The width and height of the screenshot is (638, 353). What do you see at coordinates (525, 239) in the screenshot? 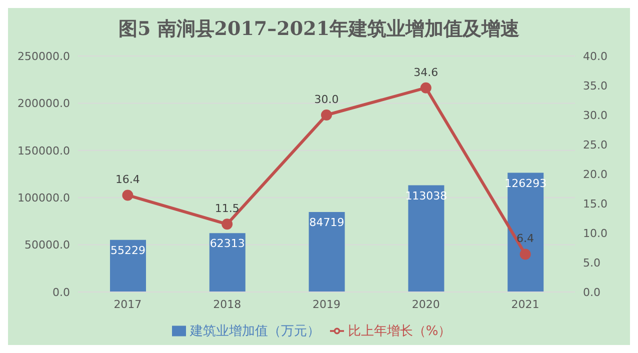
I see `data-label: 6.4` at bounding box center [525, 239].